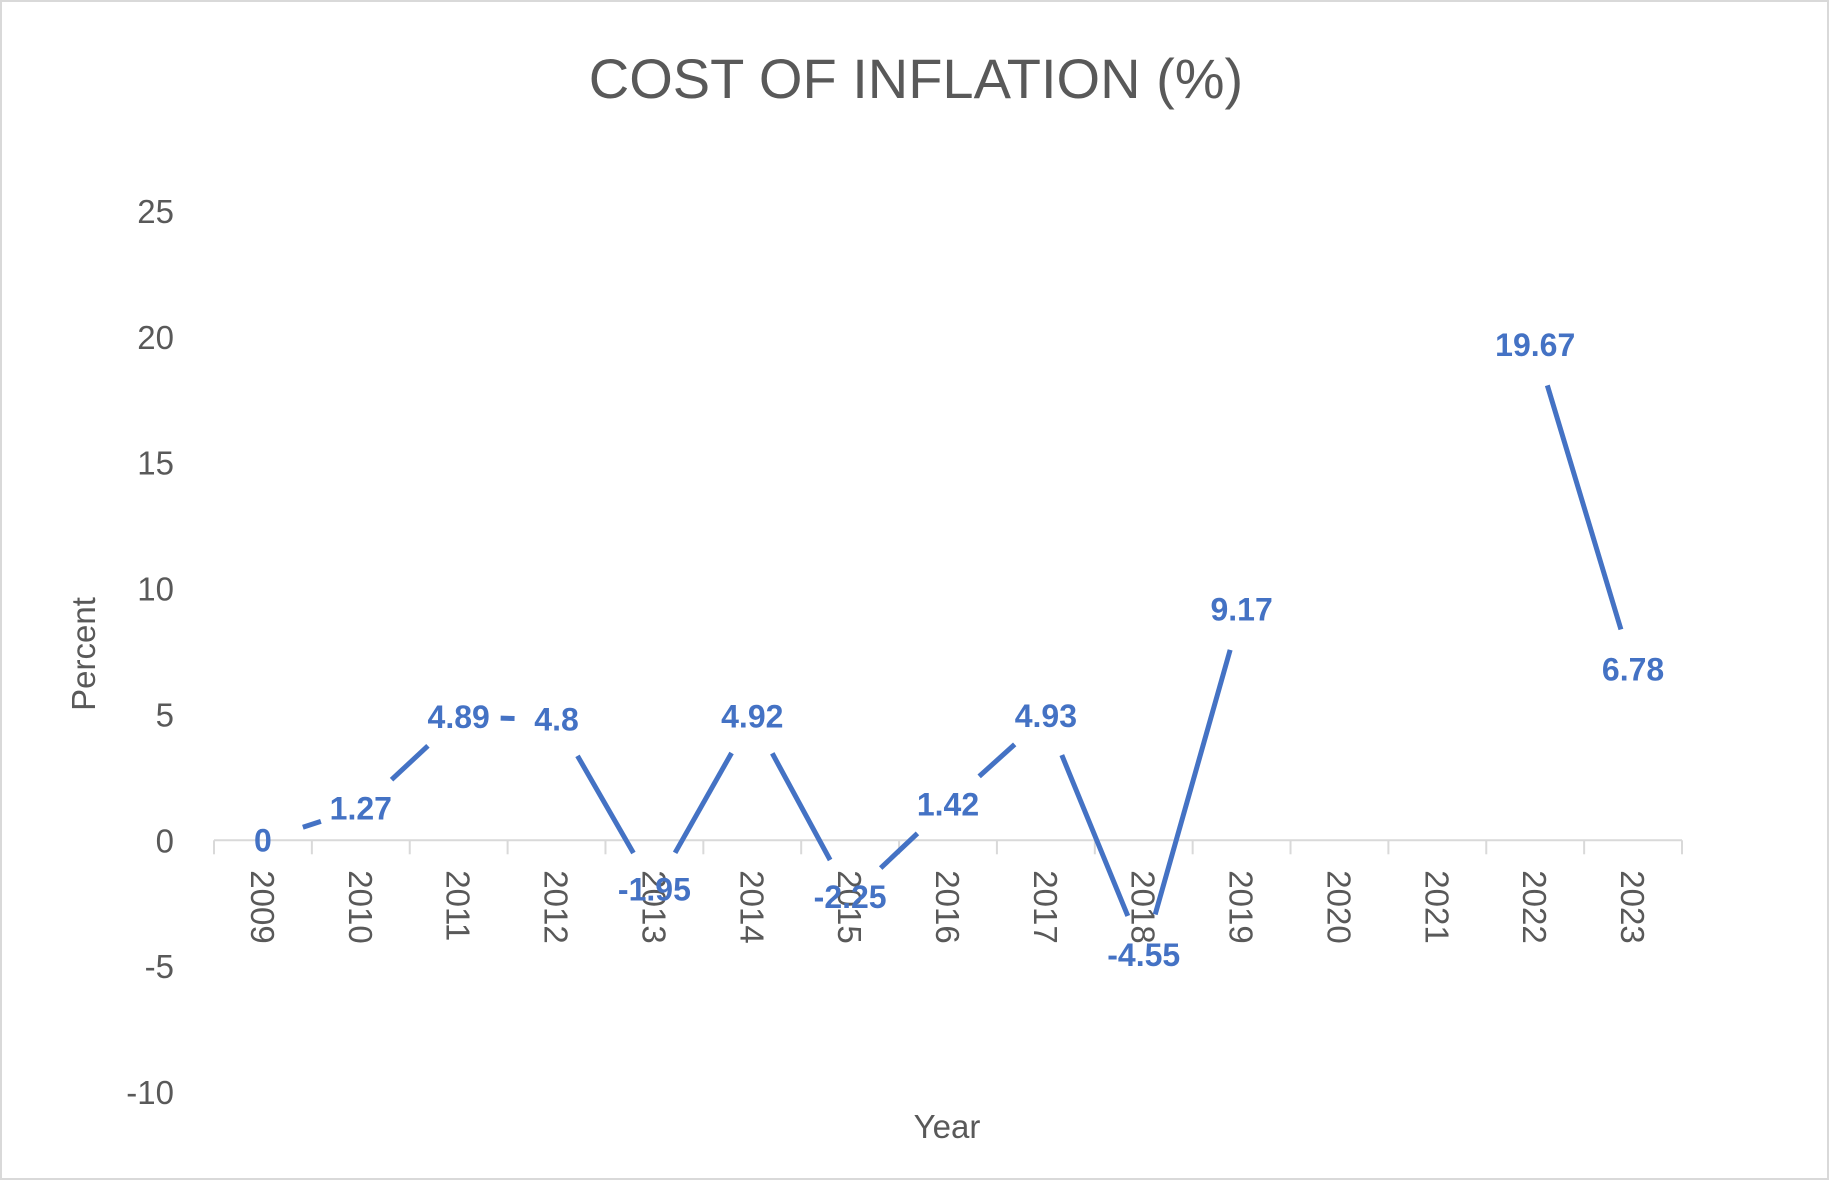 This screenshot has height=1182, width=1829. Describe the element at coordinates (459, 717) in the screenshot. I see `data-label: 4.89` at that location.